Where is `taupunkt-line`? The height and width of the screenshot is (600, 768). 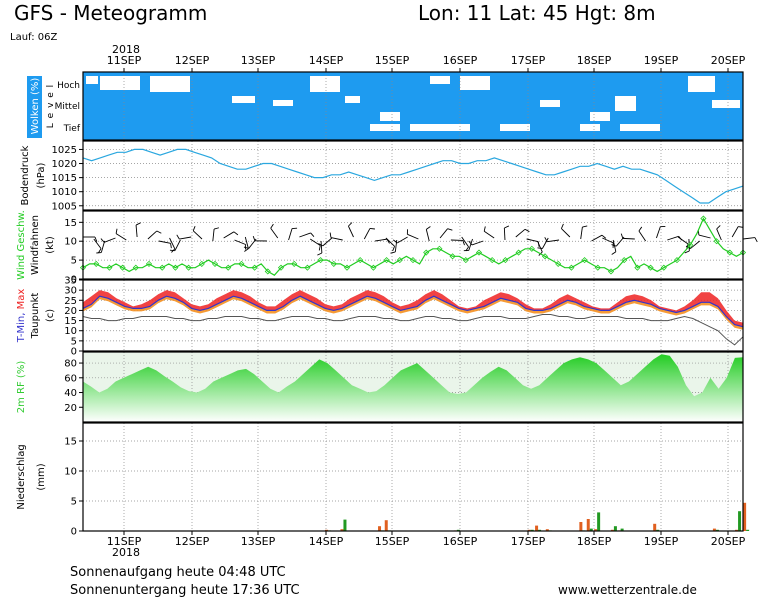 taupunkt-line is located at coordinates (413, 330).